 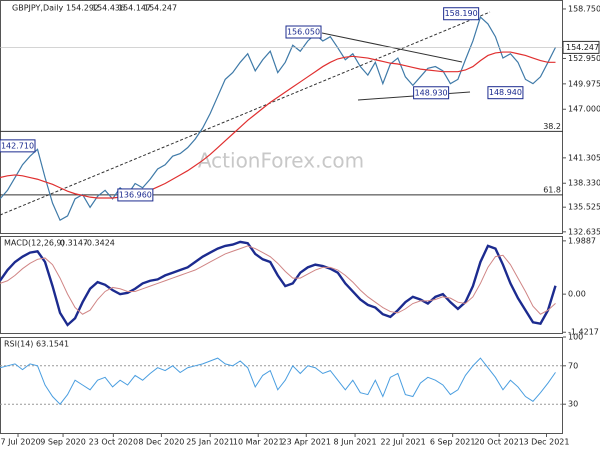 I want to click on x-tick-label: 22 Jul 2021, so click(x=402, y=442).